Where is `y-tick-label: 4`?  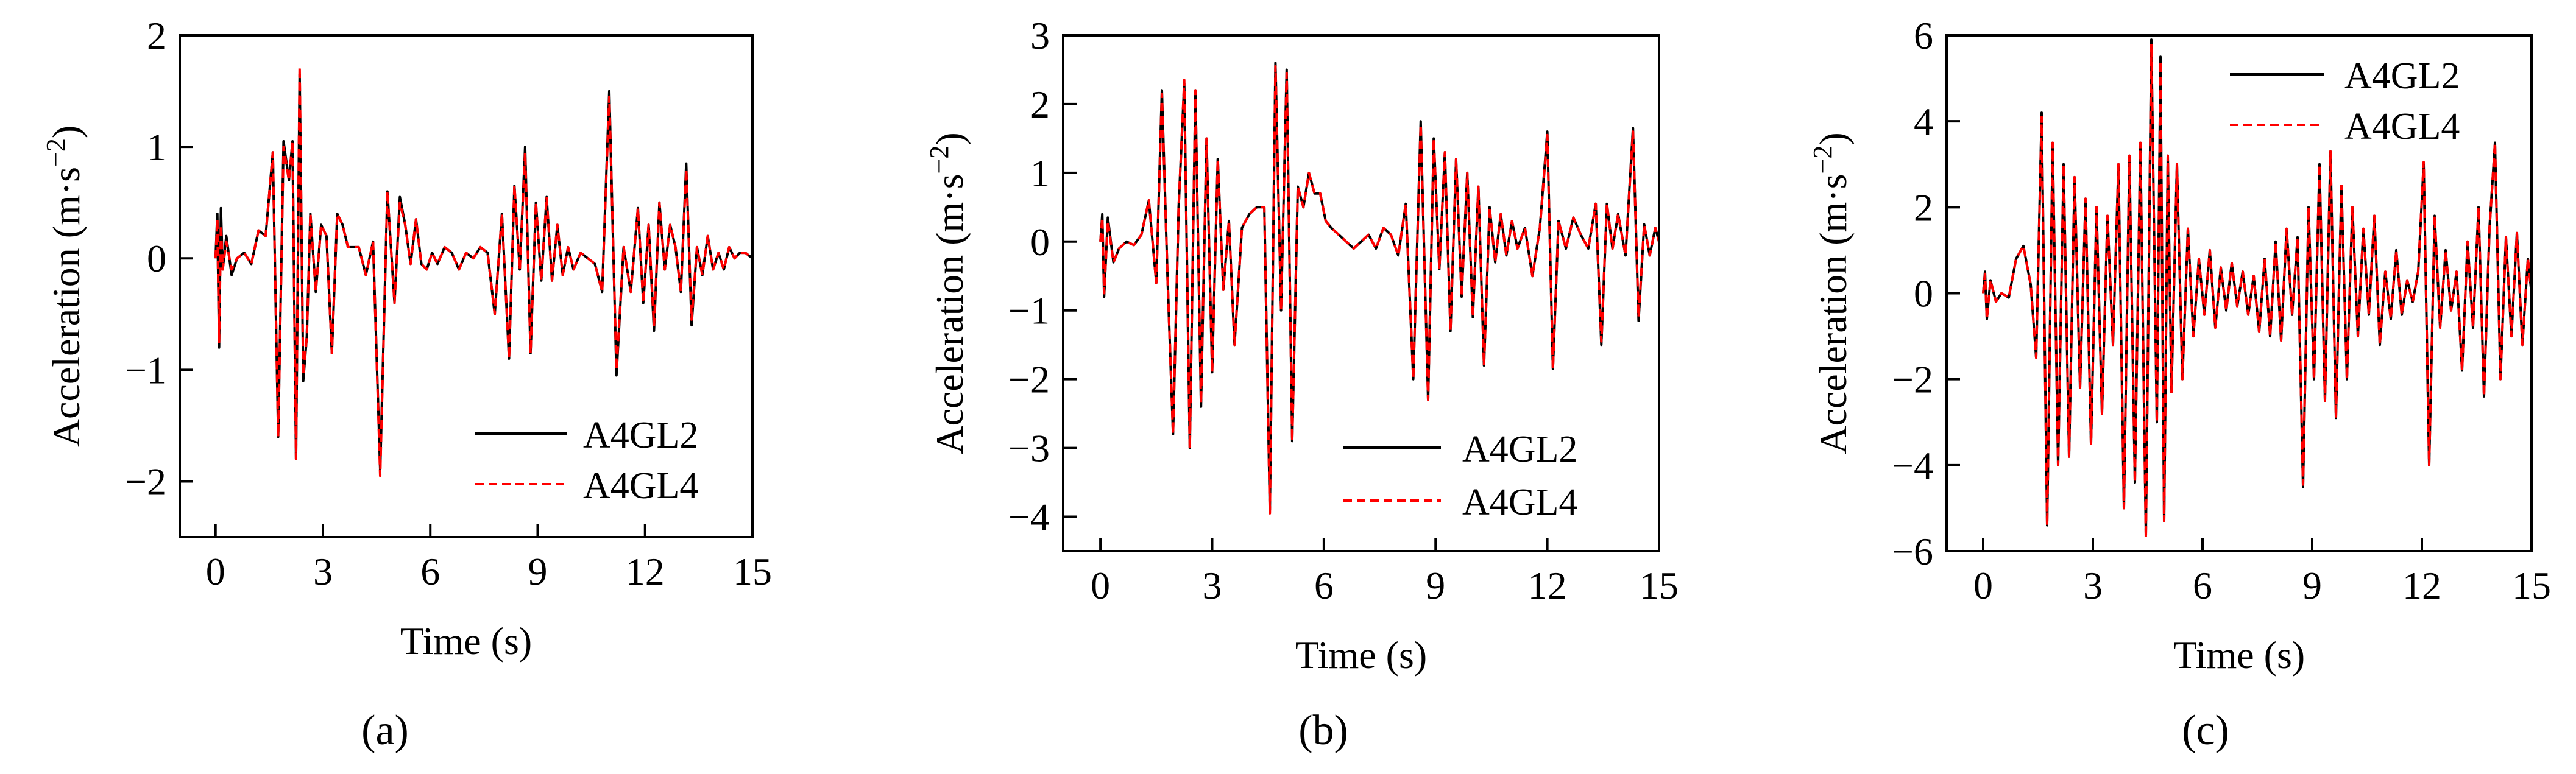
y-tick-label: 4 is located at coordinates (1923, 122).